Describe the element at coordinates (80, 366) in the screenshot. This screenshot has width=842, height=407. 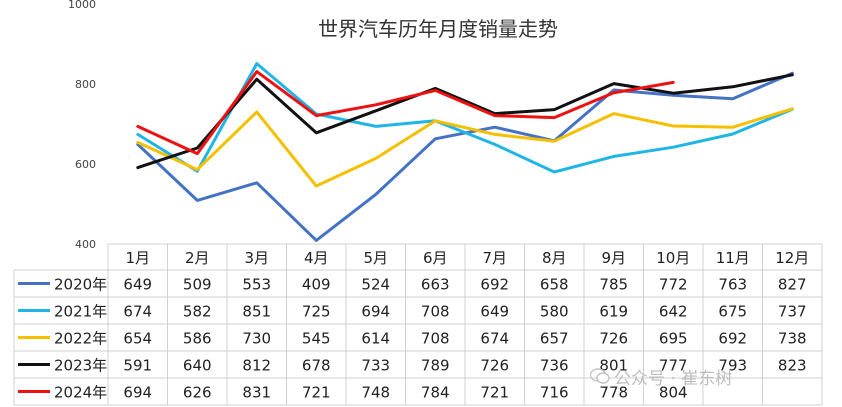
I see `legend-label: 2023年` at that location.